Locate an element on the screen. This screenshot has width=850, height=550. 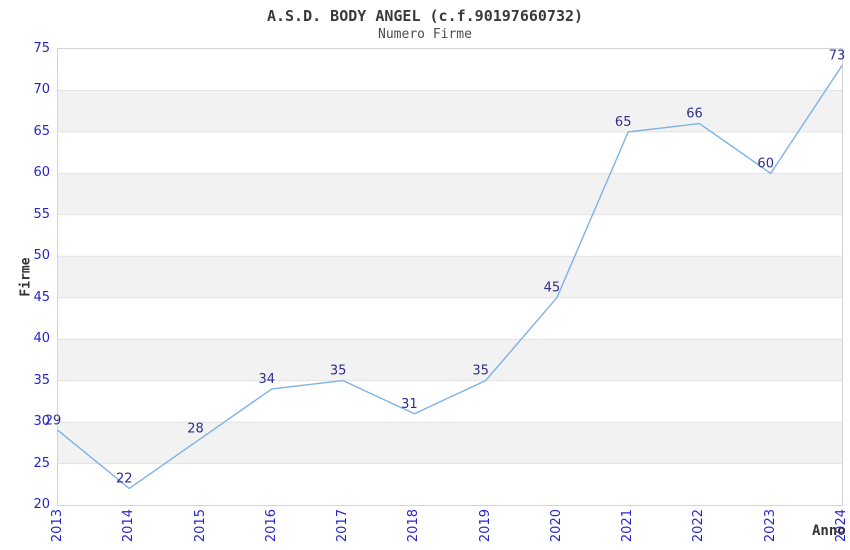
x-tick-label: 2022 is located at coordinates (699, 526).